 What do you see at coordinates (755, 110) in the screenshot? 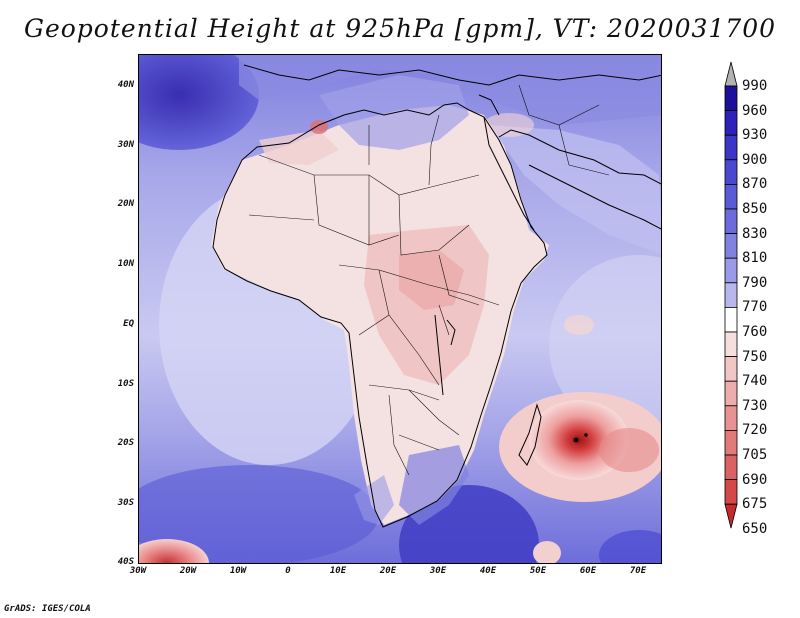
I see `colorbar-level-label: 960` at bounding box center [755, 110].